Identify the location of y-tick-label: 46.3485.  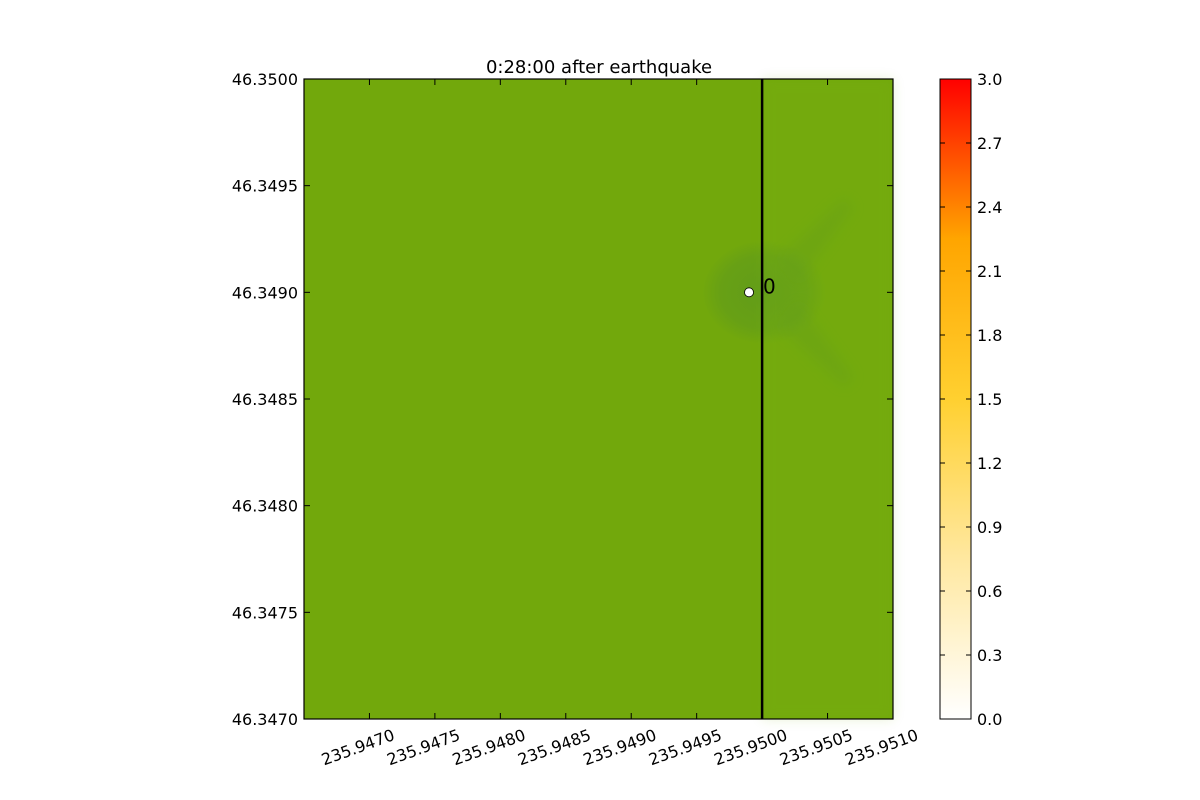
(265, 399).